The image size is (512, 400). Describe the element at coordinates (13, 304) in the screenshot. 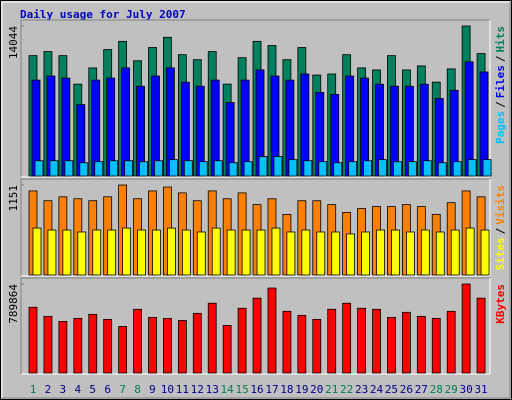

I see `y-tick-label: 789864` at that location.